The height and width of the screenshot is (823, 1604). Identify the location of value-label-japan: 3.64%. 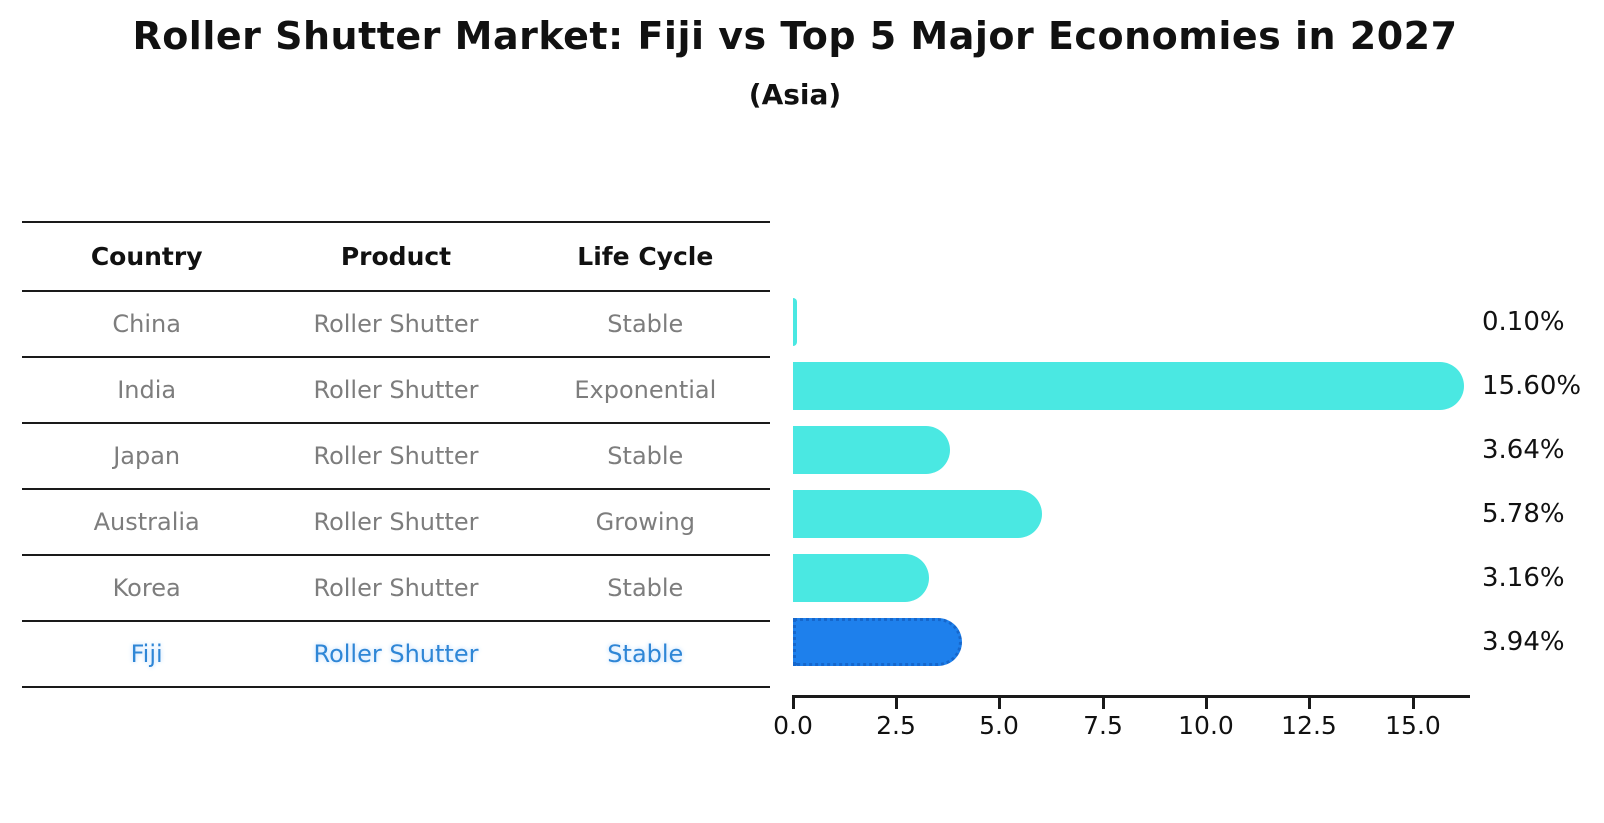
(1523, 450).